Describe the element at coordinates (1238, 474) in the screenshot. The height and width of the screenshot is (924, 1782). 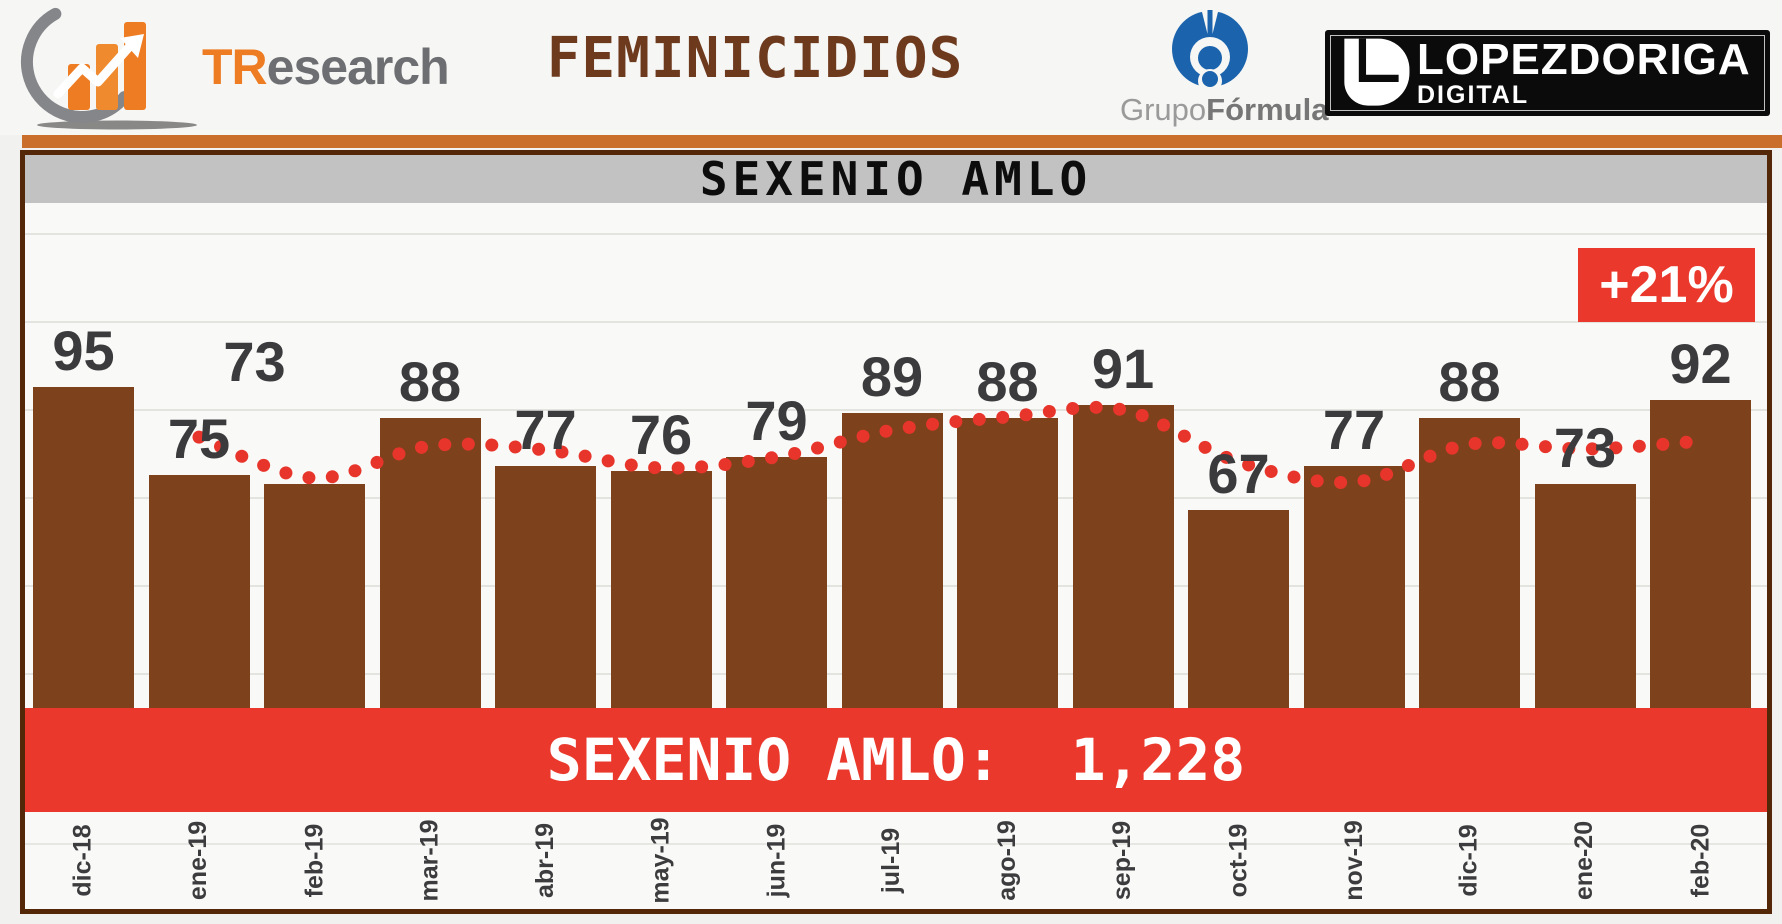
I see `bar-value-label: 67` at that location.